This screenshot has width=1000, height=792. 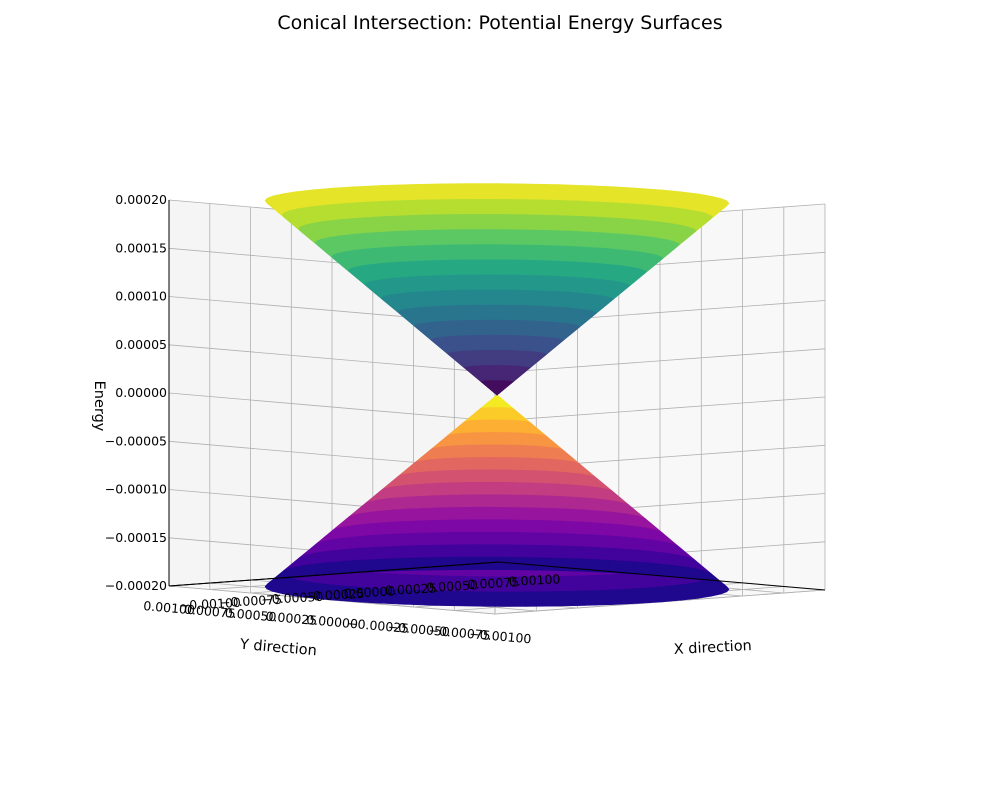 What do you see at coordinates (291, 618) in the screenshot?
I see `y-tick-label: 0.00025` at bounding box center [291, 618].